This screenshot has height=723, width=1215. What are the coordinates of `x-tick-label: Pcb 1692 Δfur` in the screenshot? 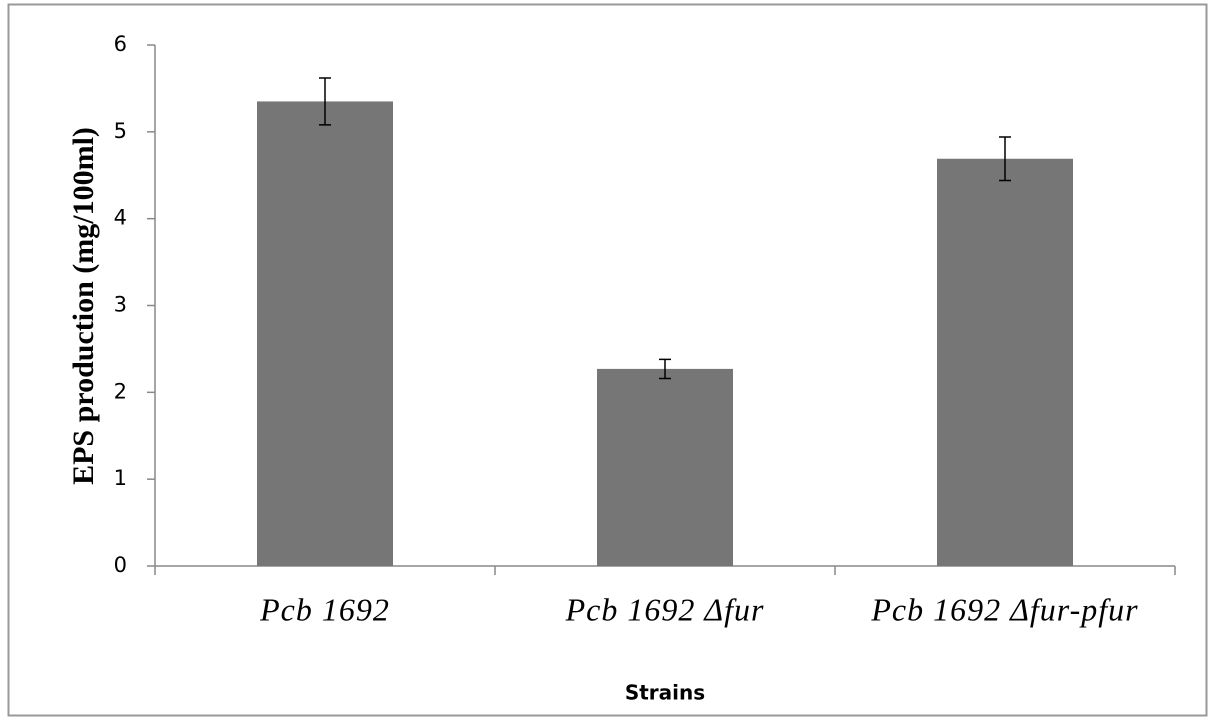 It's located at (665, 609).